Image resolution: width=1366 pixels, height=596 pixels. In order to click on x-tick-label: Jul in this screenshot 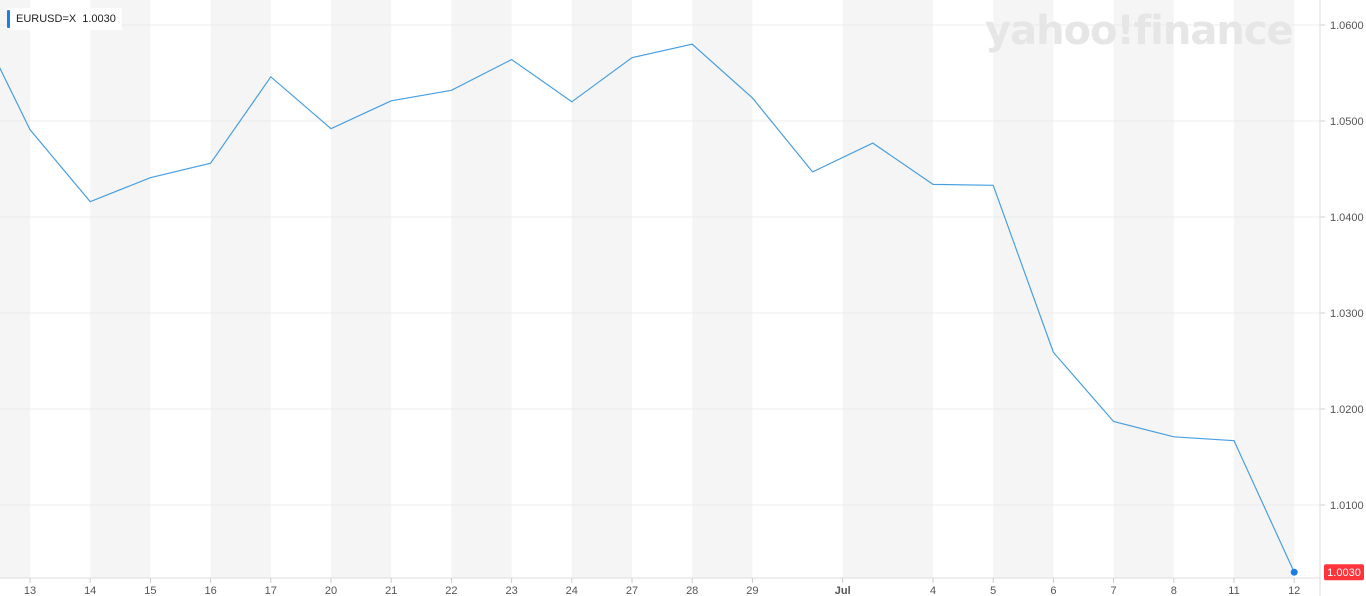, I will do `click(843, 590)`.